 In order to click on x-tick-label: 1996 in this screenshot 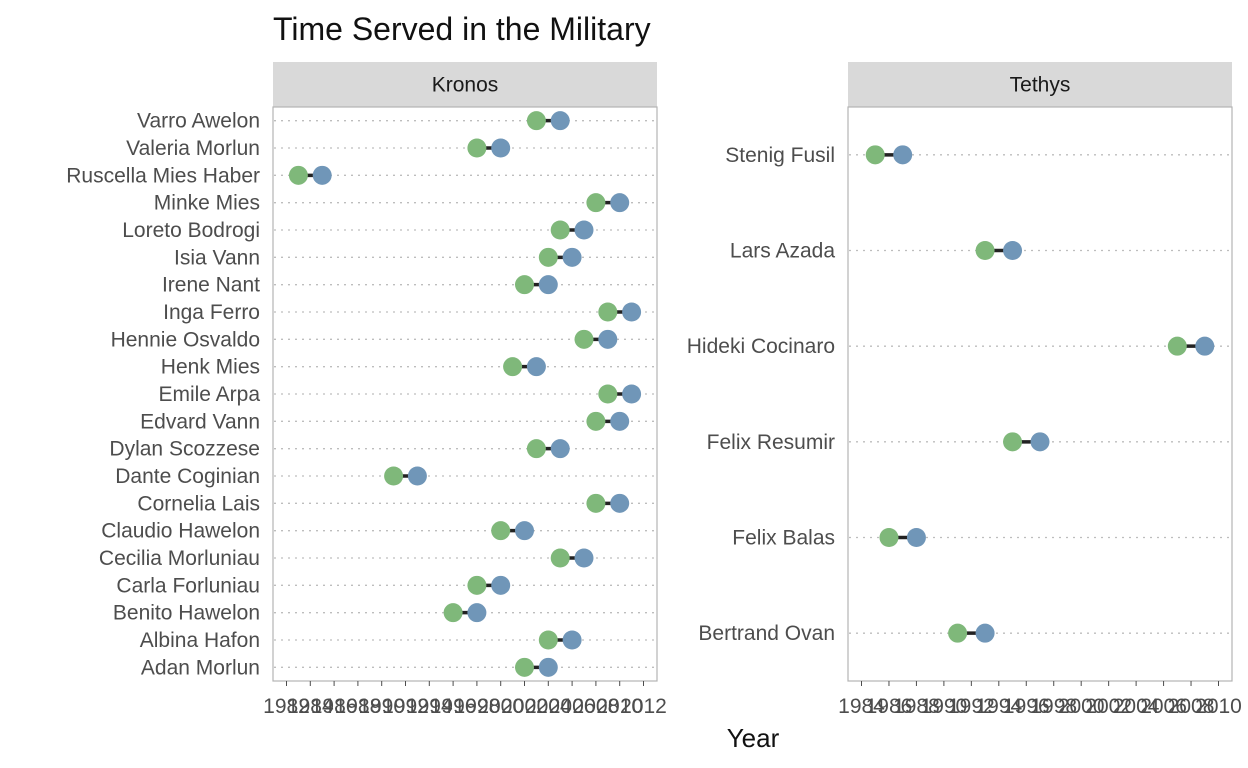, I will do `click(453, 706)`.